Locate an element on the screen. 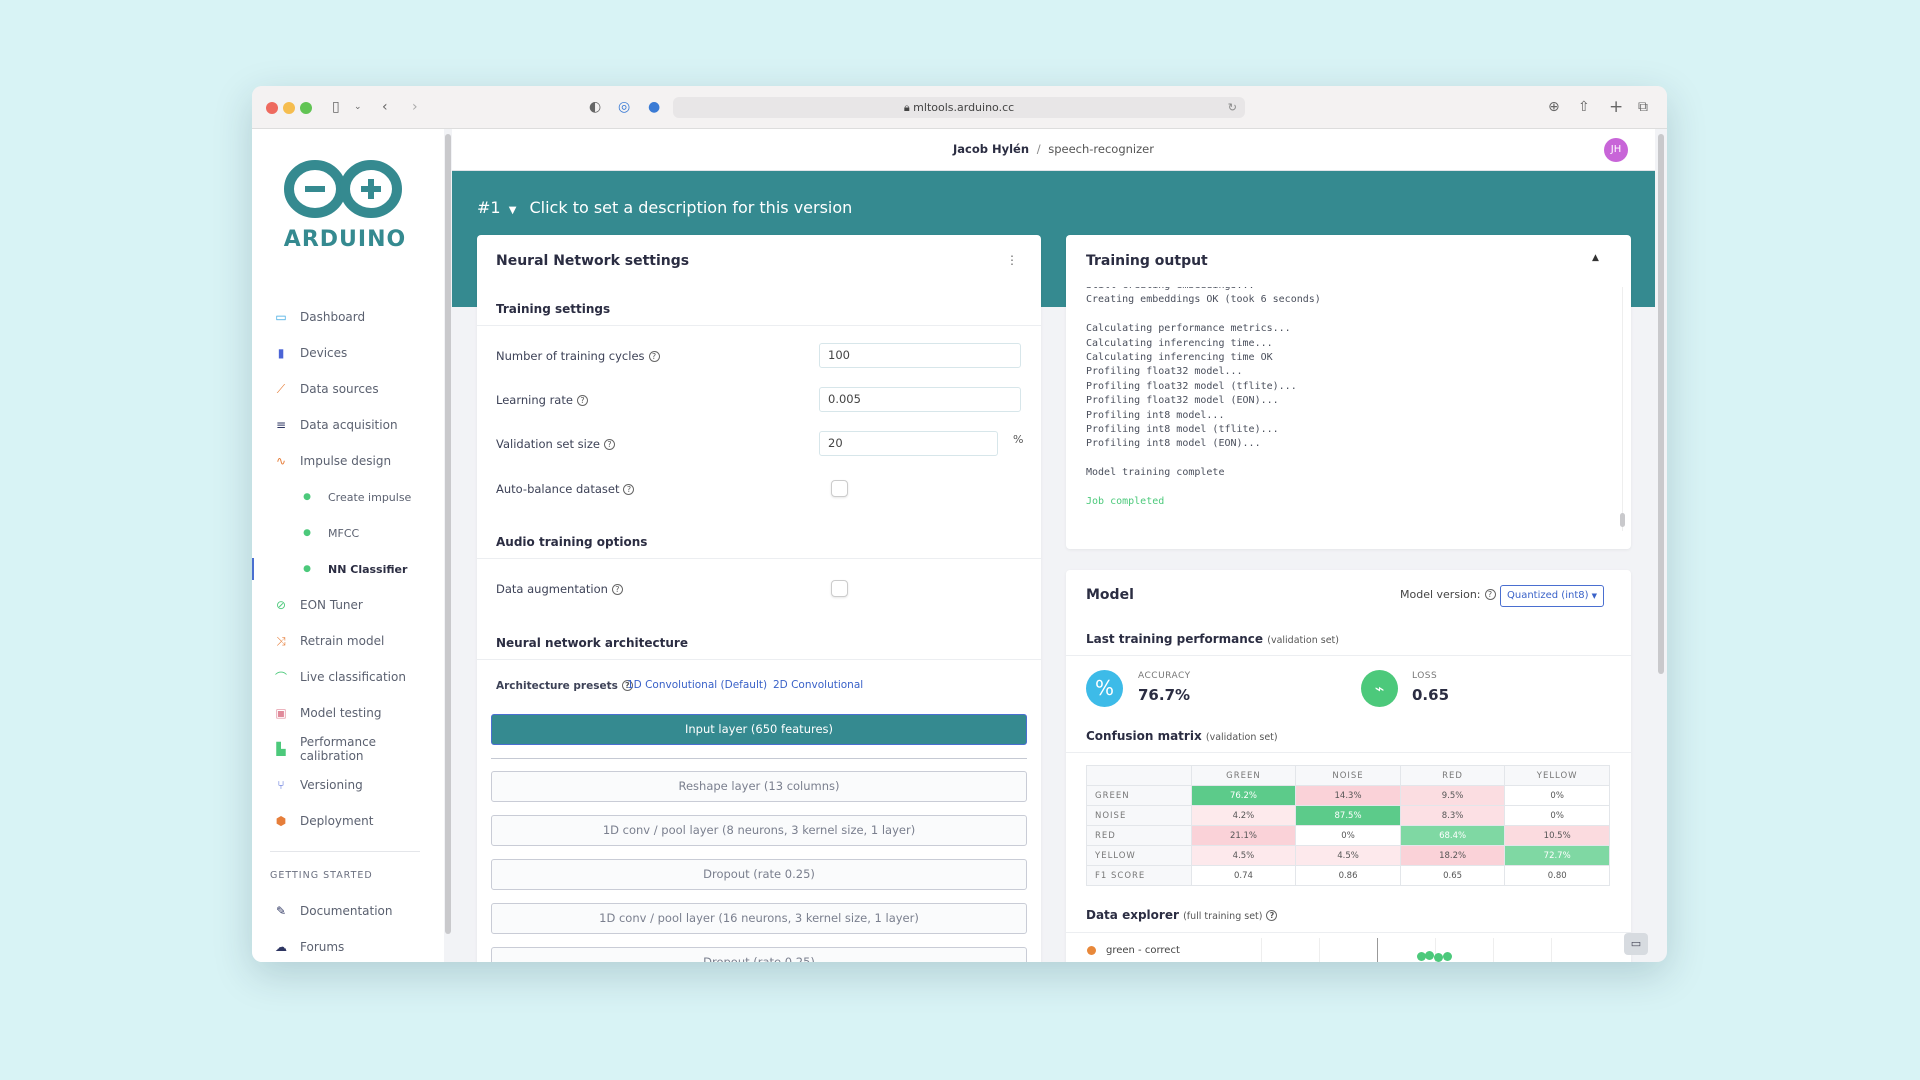 This screenshot has width=1920, height=1080. sidebar-item-impulse-design: ∿ Impulse design is located at coordinates (347, 461).